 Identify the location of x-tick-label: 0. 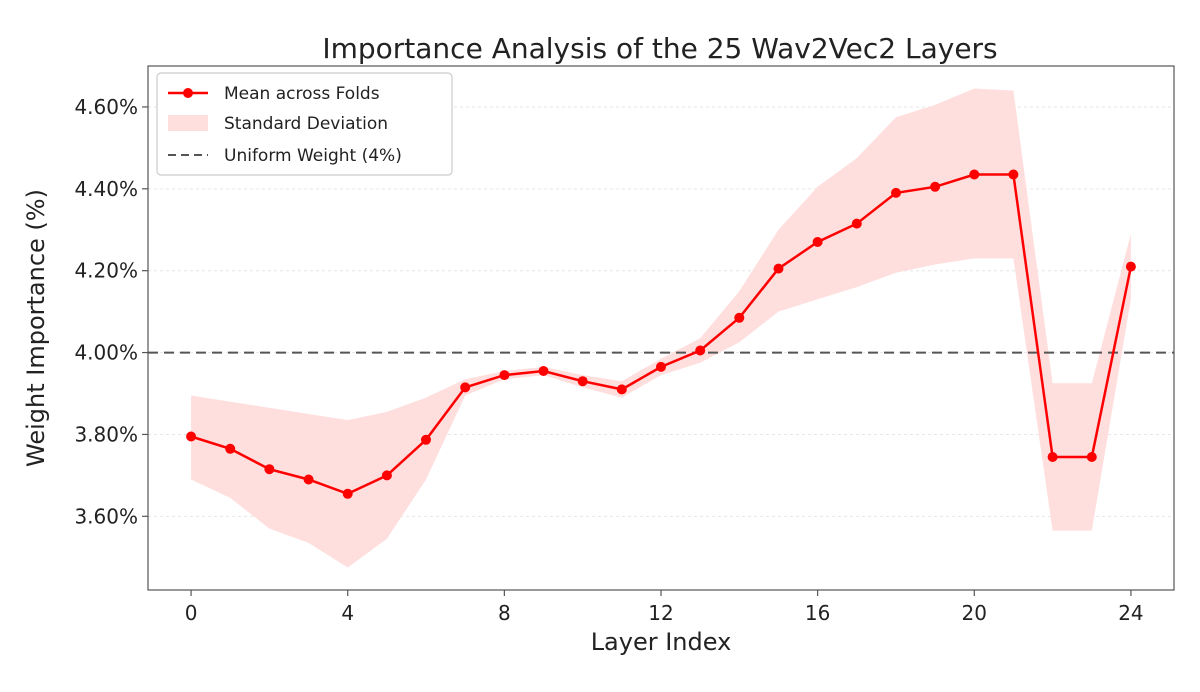
(191, 613).